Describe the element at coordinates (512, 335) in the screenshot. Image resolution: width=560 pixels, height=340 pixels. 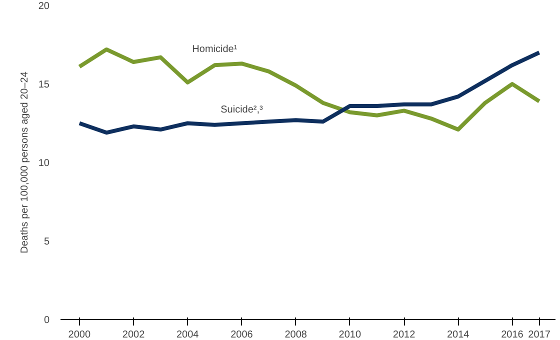
I see `x-tick-label: 2016` at that location.